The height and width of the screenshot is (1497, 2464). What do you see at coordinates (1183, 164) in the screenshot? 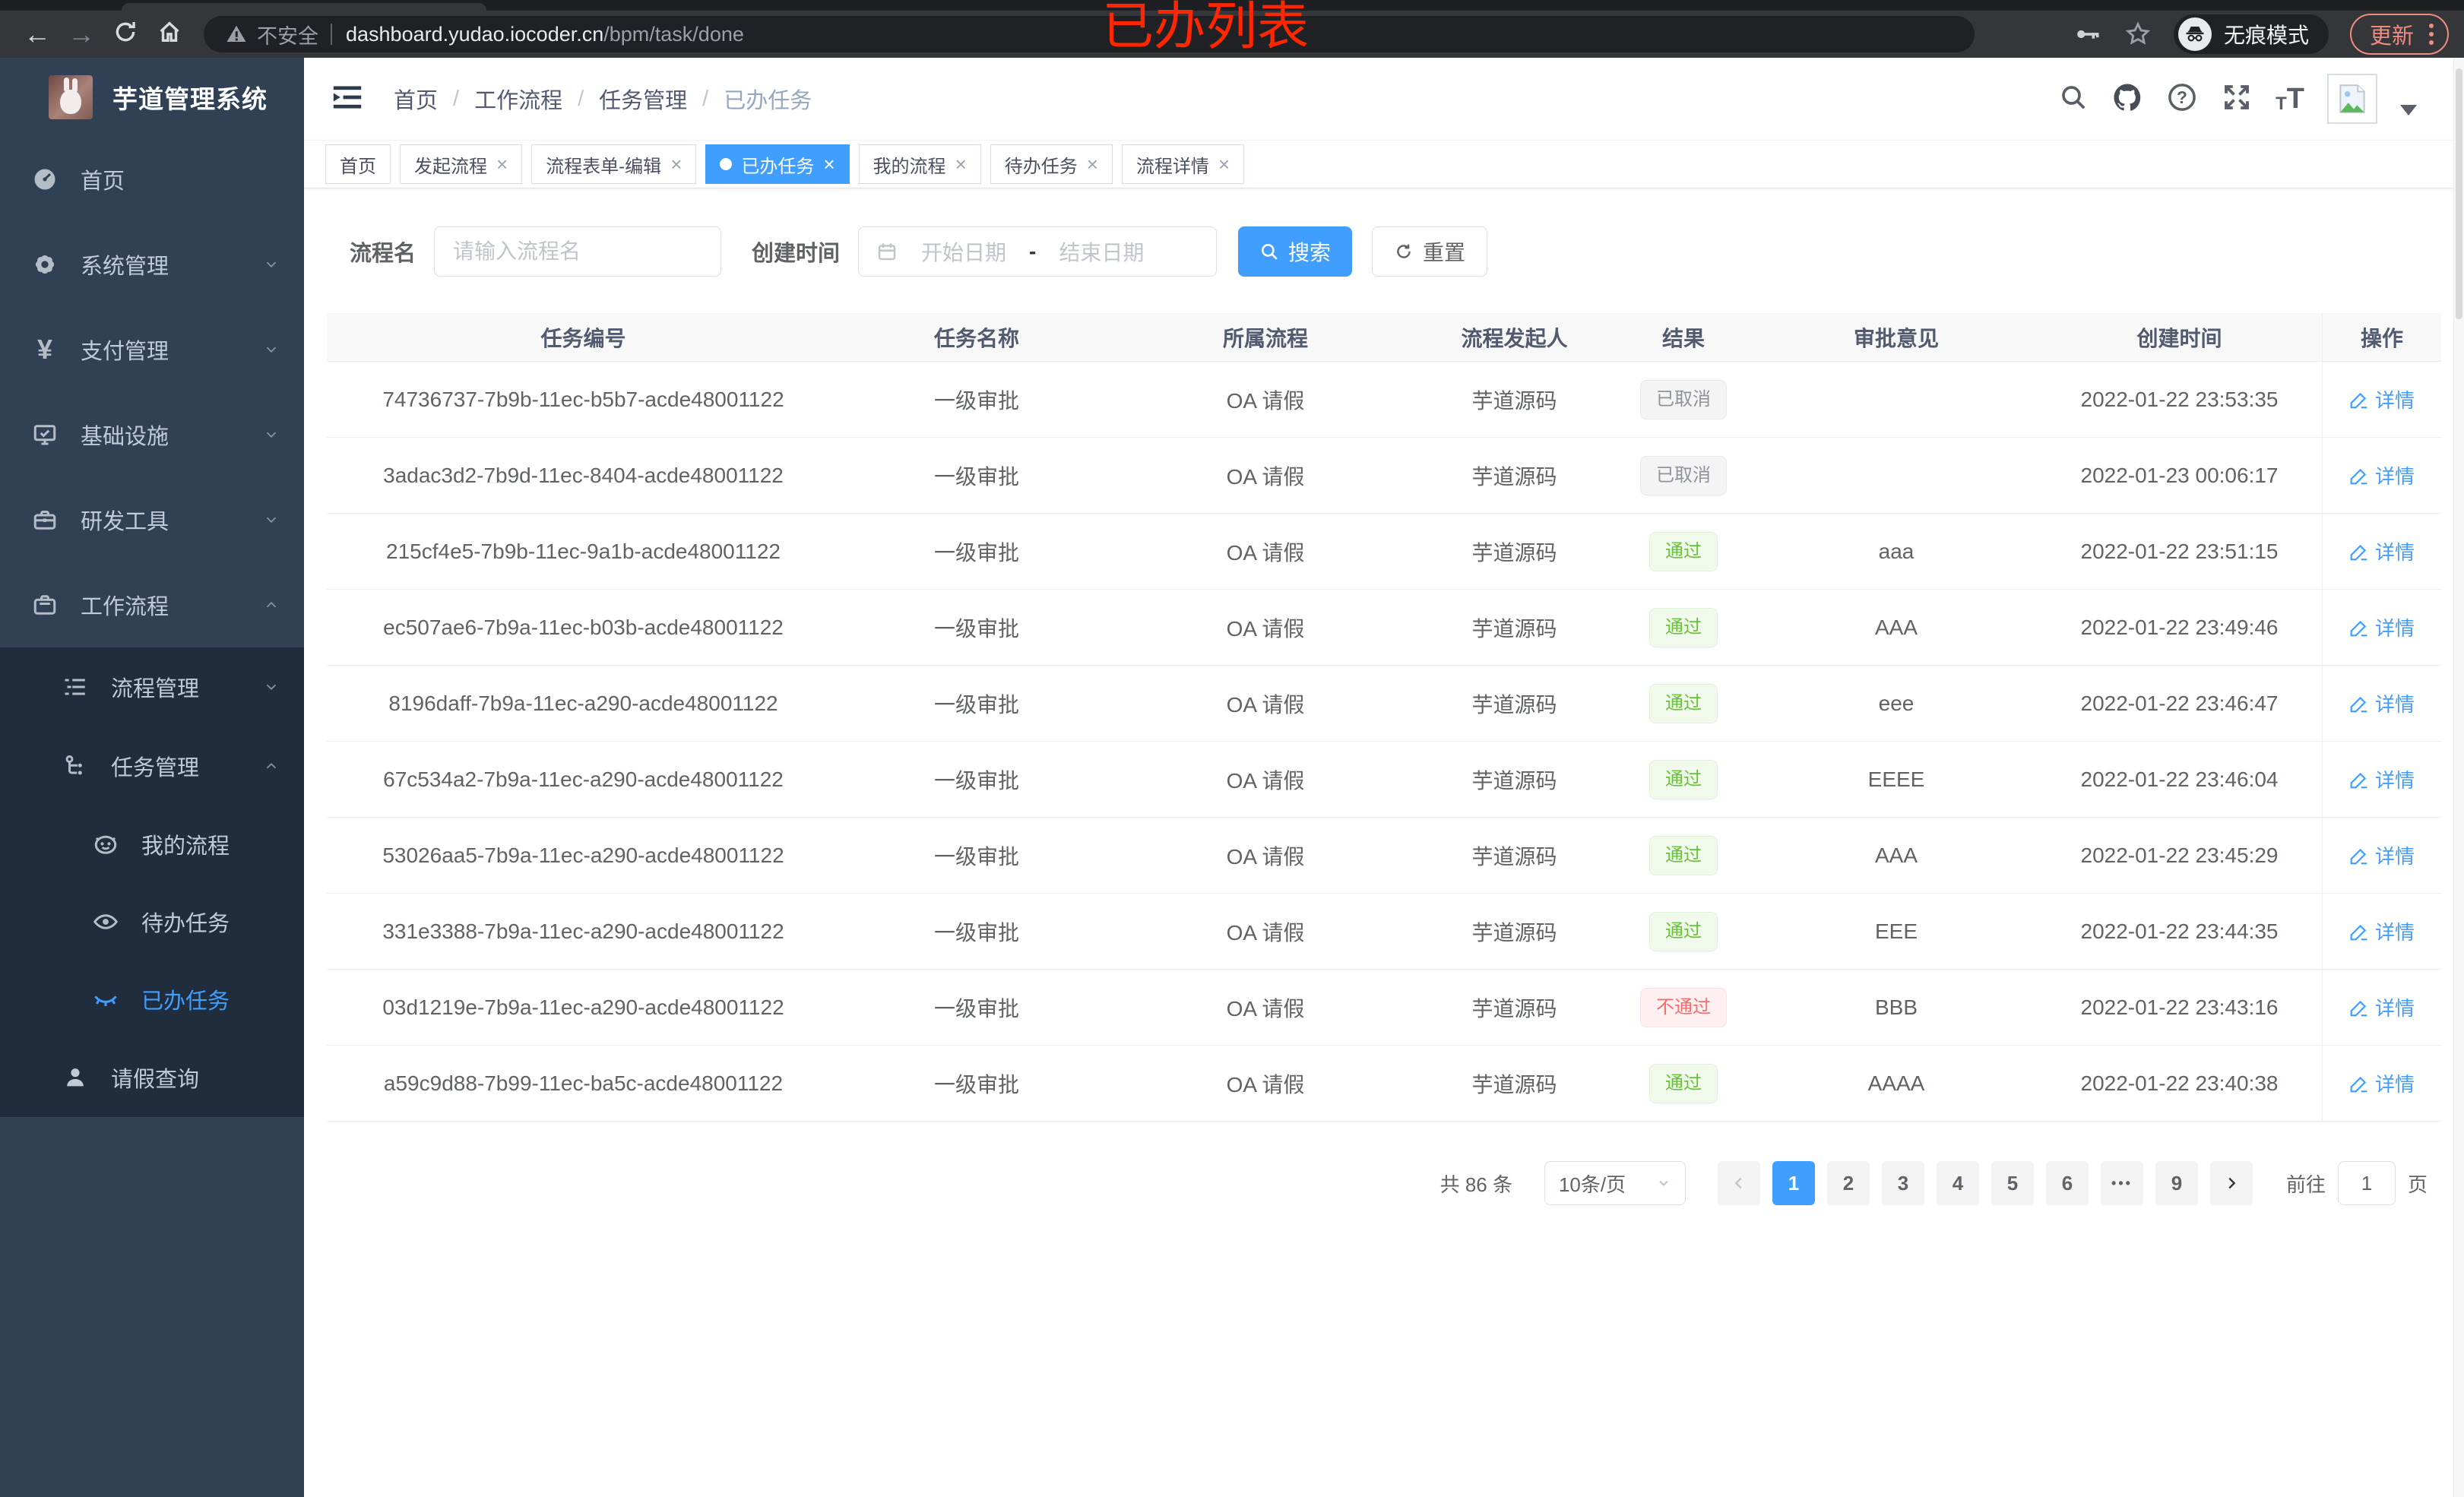
I see `tab-process-detail: 流程详情 ×` at bounding box center [1183, 164].